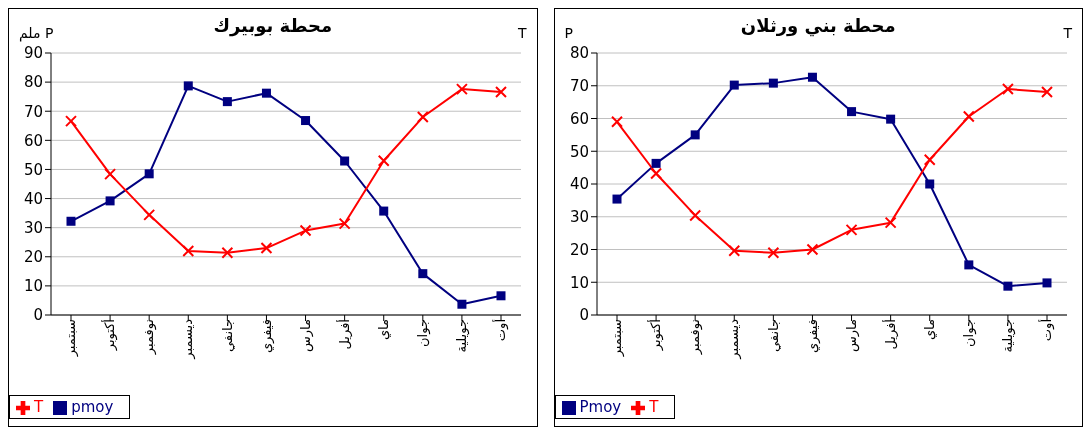 The height and width of the screenshot is (427, 1091). What do you see at coordinates (36, 33) in the screenshot?
I see `y-axis-title: ملم P` at bounding box center [36, 33].